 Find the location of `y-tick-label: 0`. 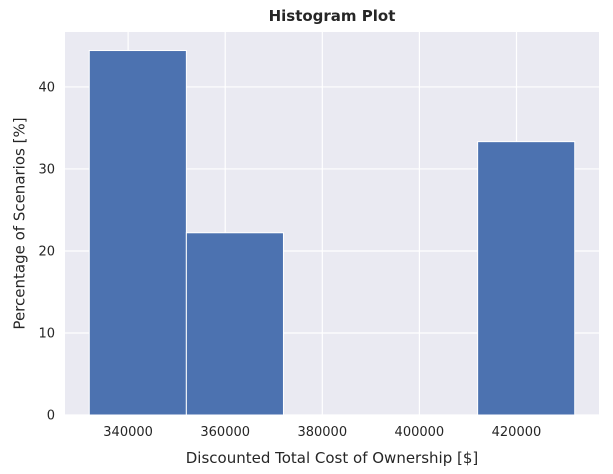

y-tick-label: 0 is located at coordinates (51, 416).